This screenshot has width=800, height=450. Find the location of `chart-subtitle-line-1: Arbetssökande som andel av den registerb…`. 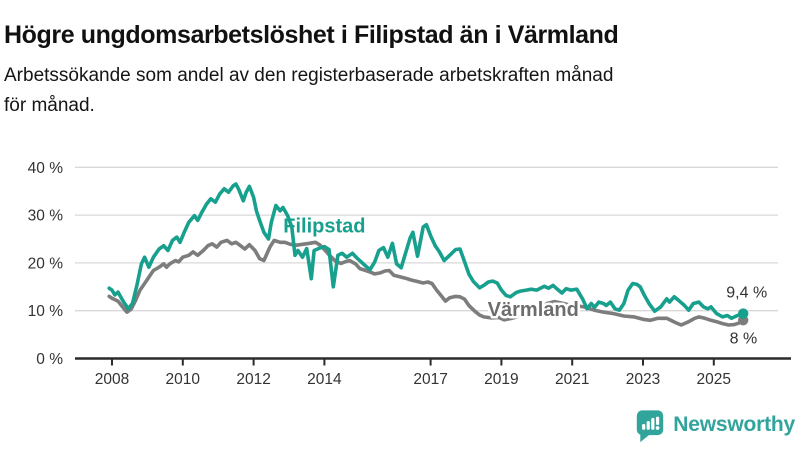

chart-subtitle-line-1: Arbetssökande som andel av den registerb… is located at coordinates (309, 75).